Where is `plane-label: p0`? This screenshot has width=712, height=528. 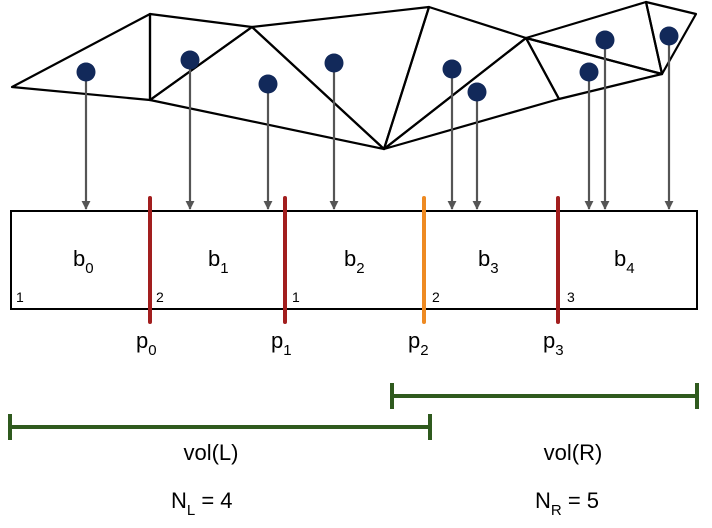 plane-label: p0 is located at coordinates (146, 343).